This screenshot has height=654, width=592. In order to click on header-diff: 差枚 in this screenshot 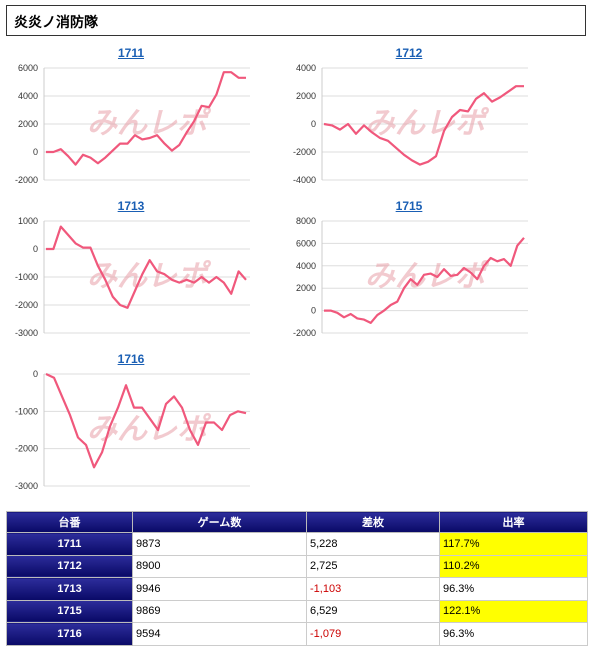, I will do `click(373, 522)`.